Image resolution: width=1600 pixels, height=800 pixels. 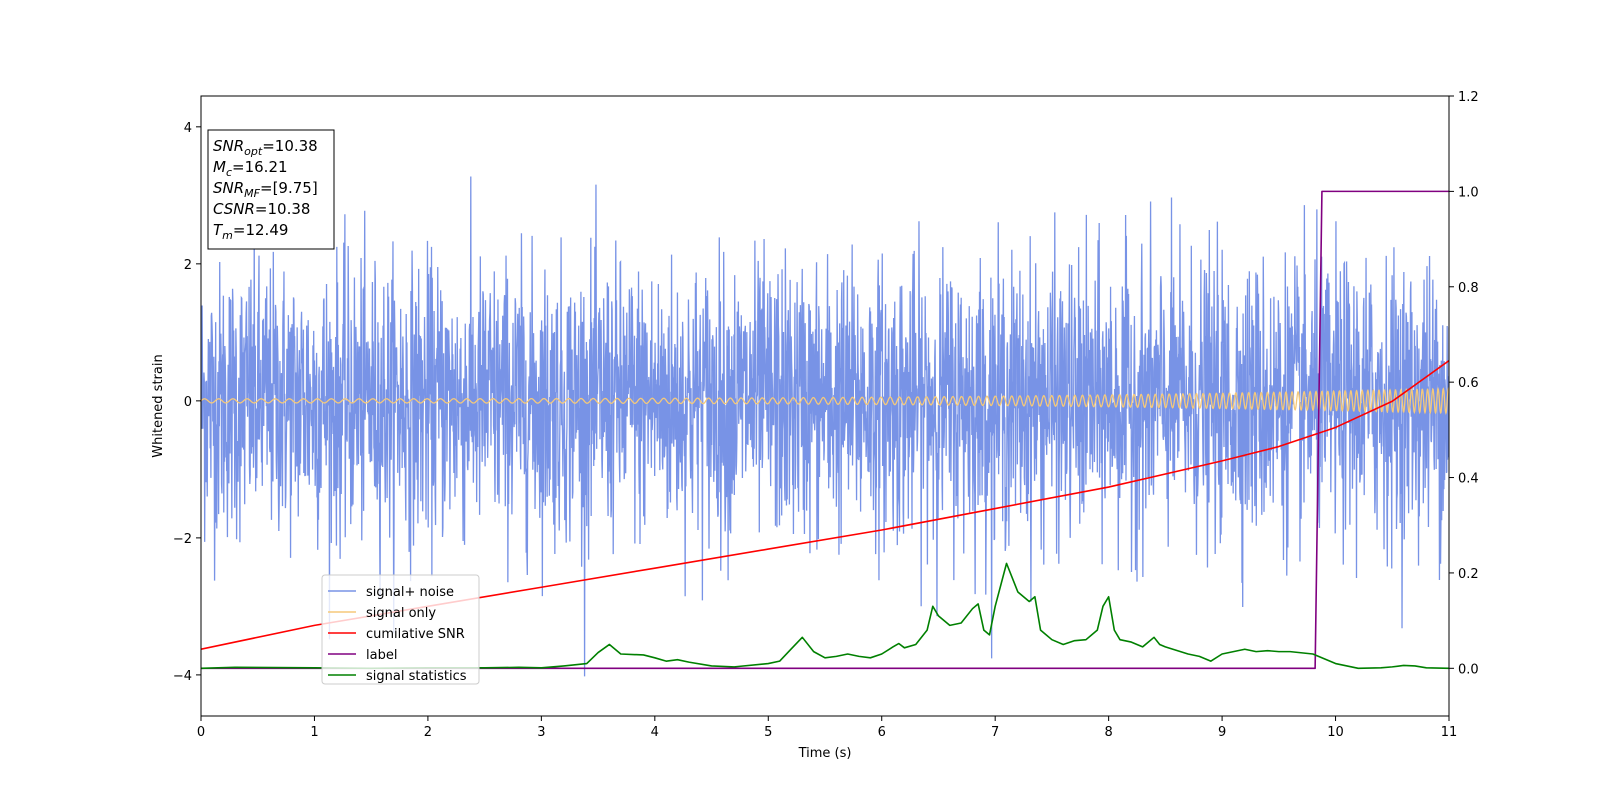 I want to click on y-left-tick-label: −2, so click(x=182, y=539).